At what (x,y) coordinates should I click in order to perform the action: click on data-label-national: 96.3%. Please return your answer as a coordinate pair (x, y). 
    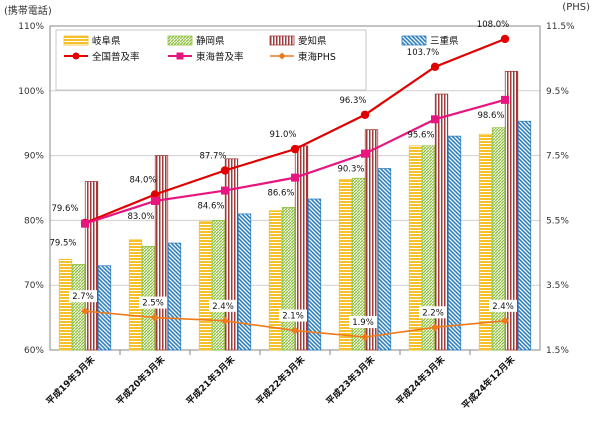
    Looking at the image, I should click on (352, 101).